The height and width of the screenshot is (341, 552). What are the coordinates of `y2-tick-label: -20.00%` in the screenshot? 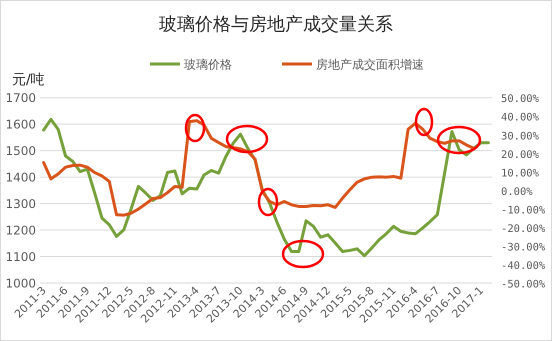 It's located at (523, 228).